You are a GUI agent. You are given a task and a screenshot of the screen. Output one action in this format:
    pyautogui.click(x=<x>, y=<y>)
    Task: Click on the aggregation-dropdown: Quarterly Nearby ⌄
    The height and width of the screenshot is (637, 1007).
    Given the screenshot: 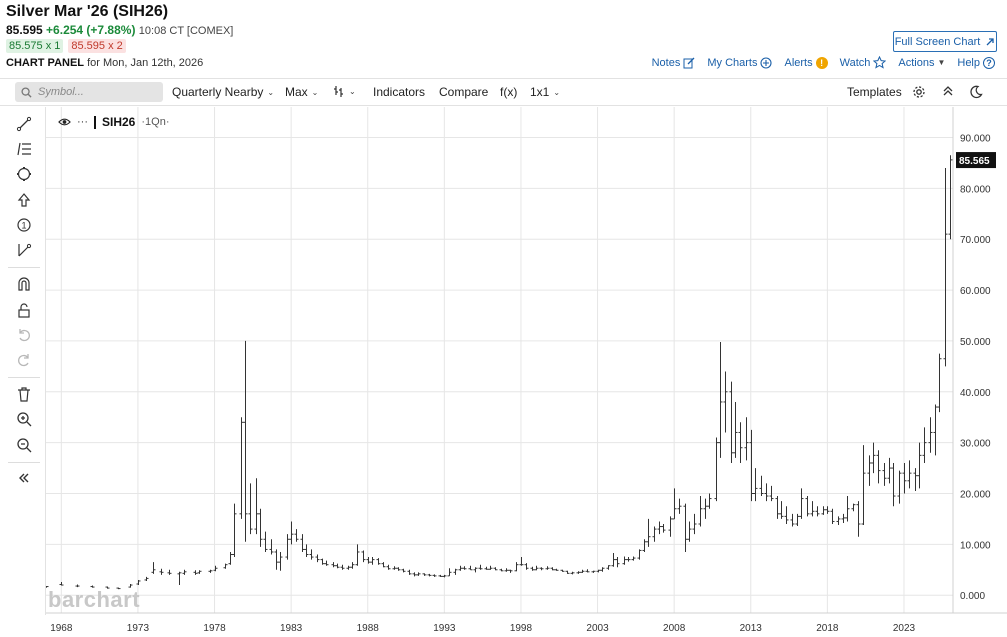 What is the action you would take?
    pyautogui.click(x=223, y=92)
    